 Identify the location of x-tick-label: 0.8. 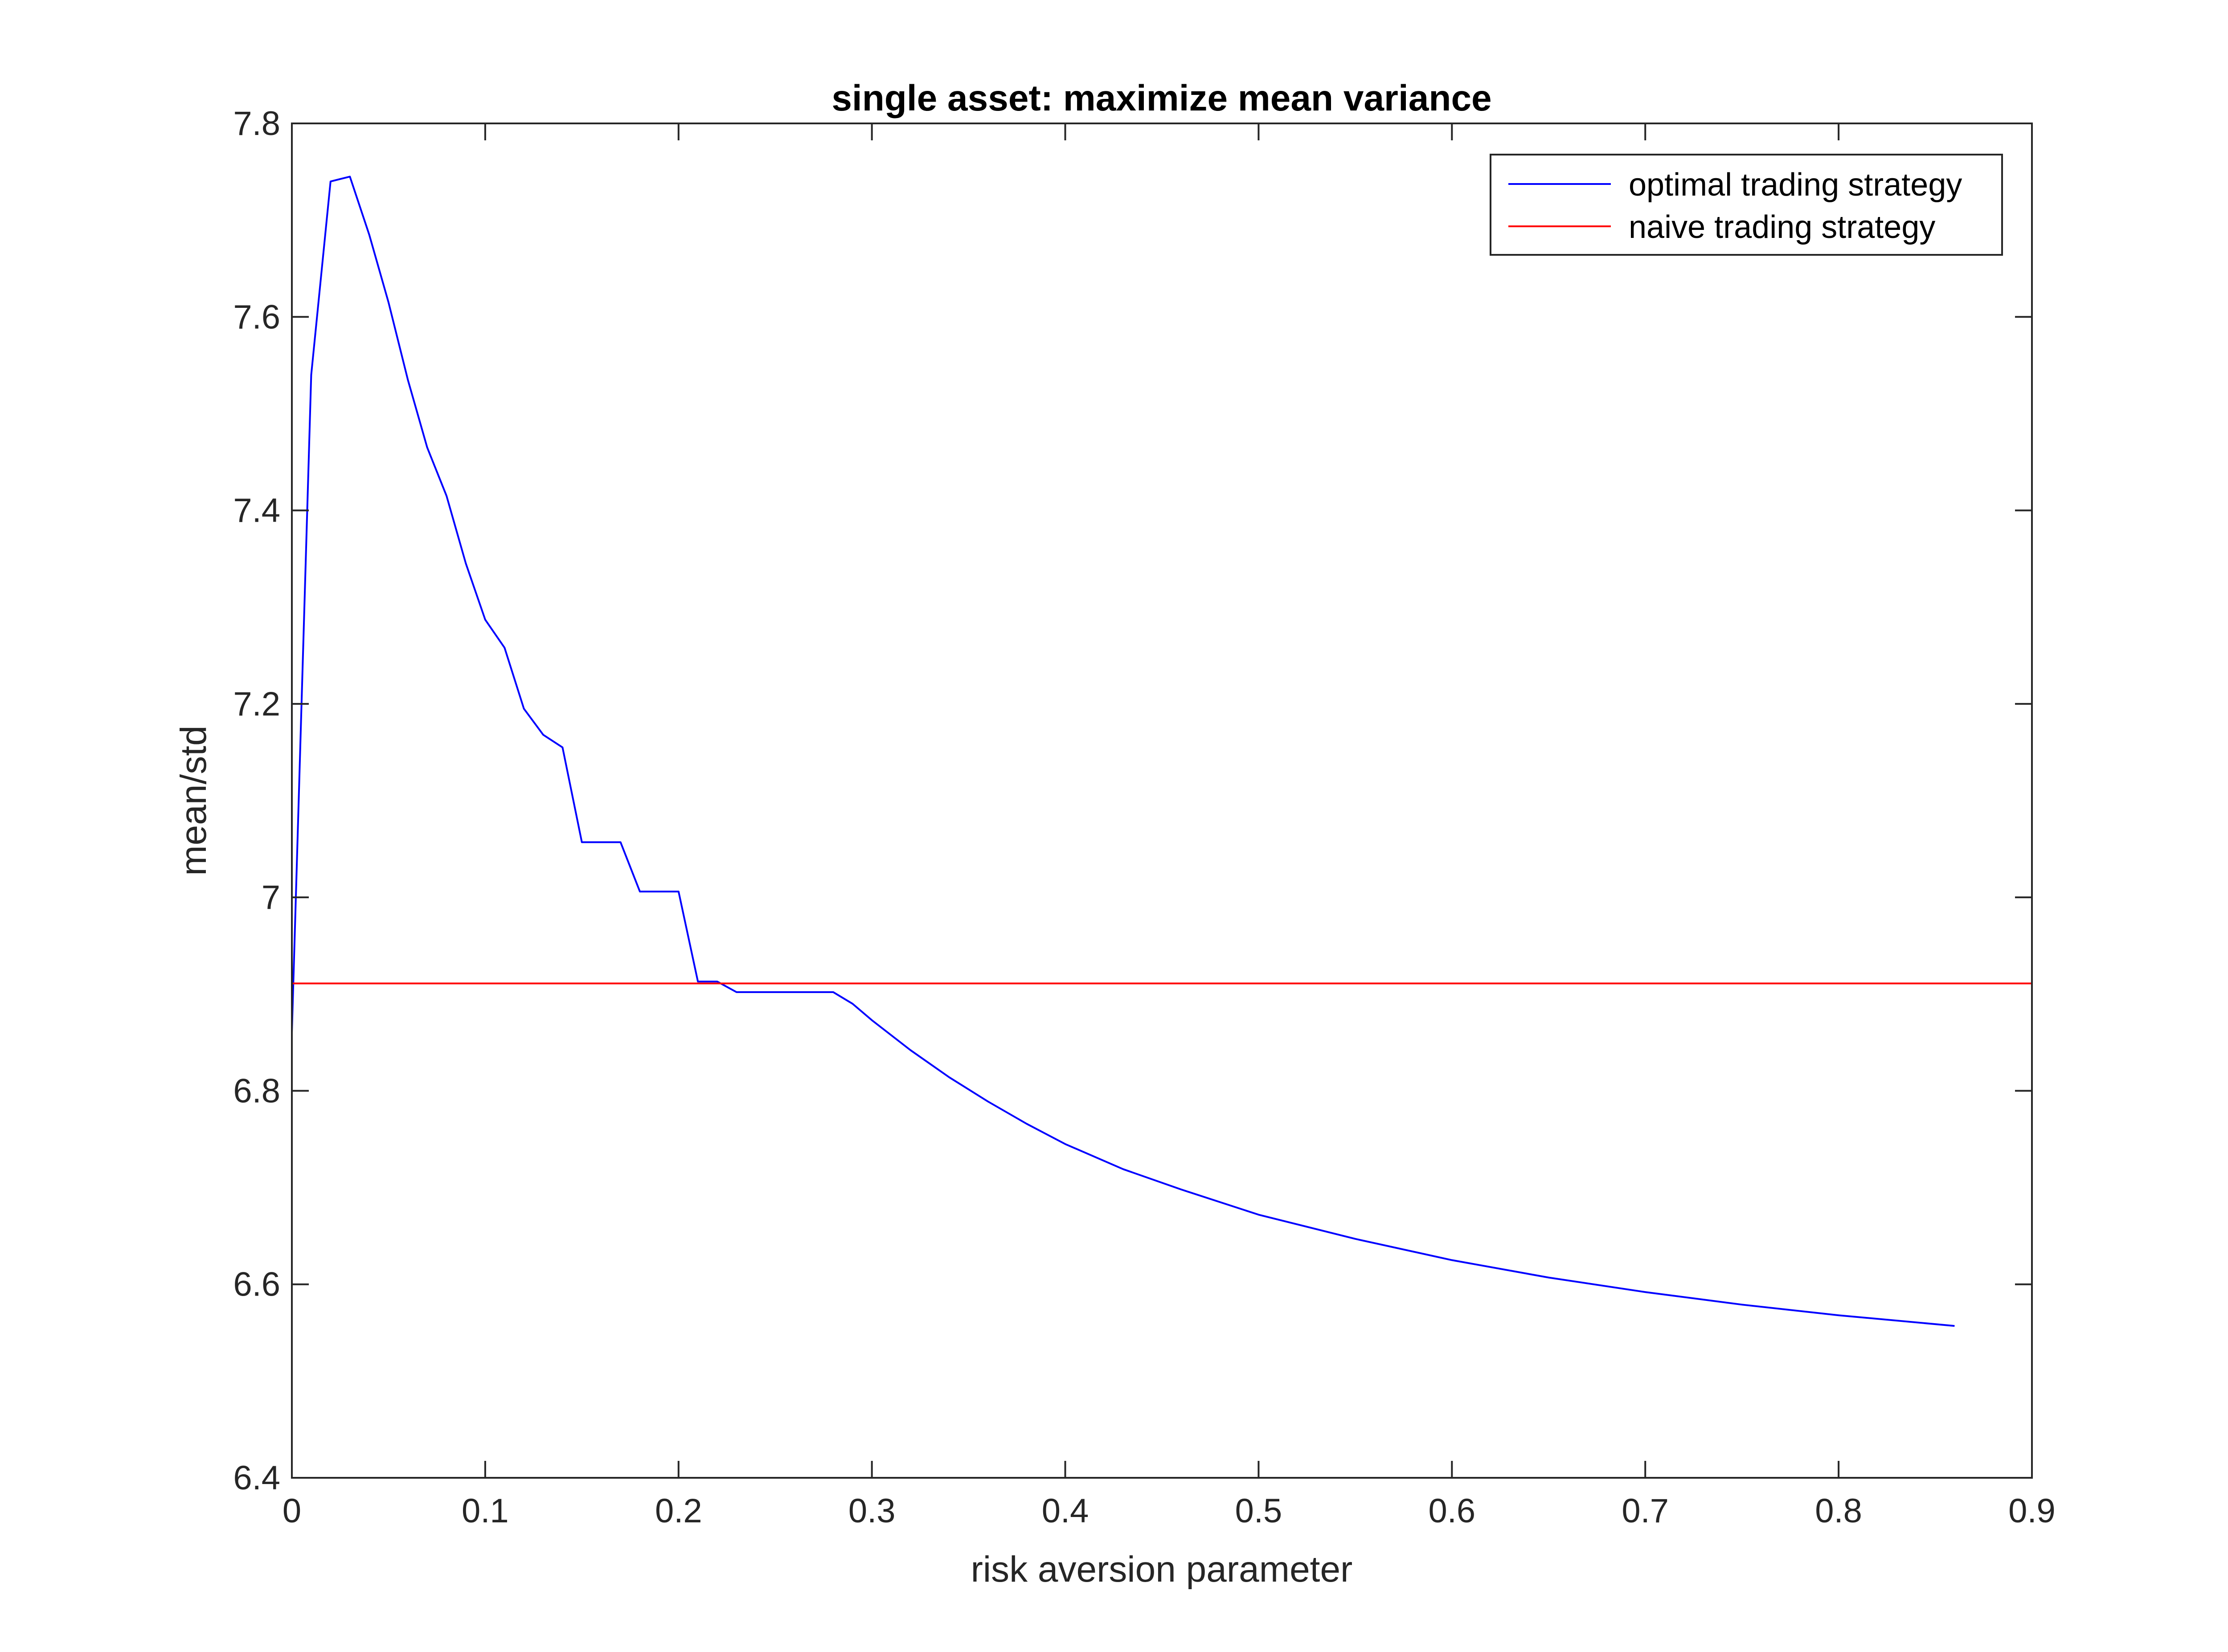
(1838, 1511).